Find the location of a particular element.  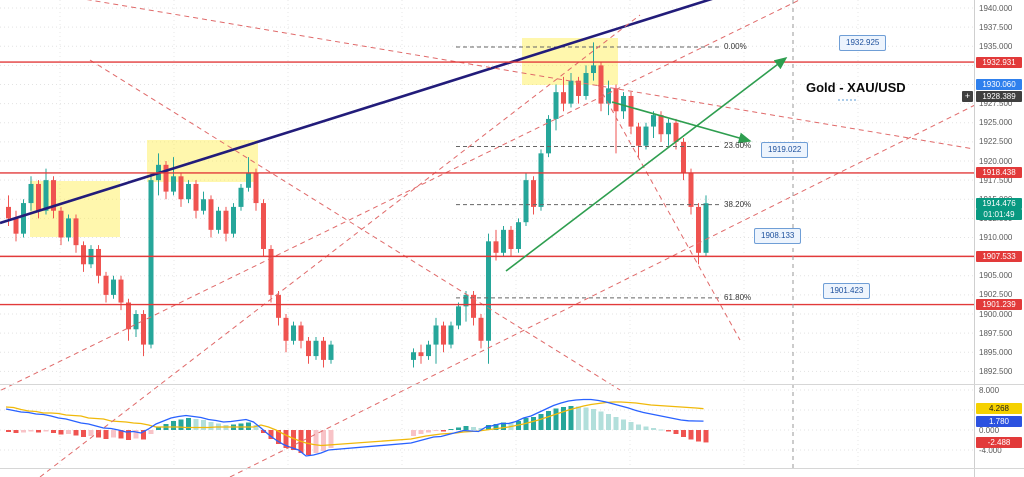

price-axis-badge: 1928.389 is located at coordinates (999, 97).